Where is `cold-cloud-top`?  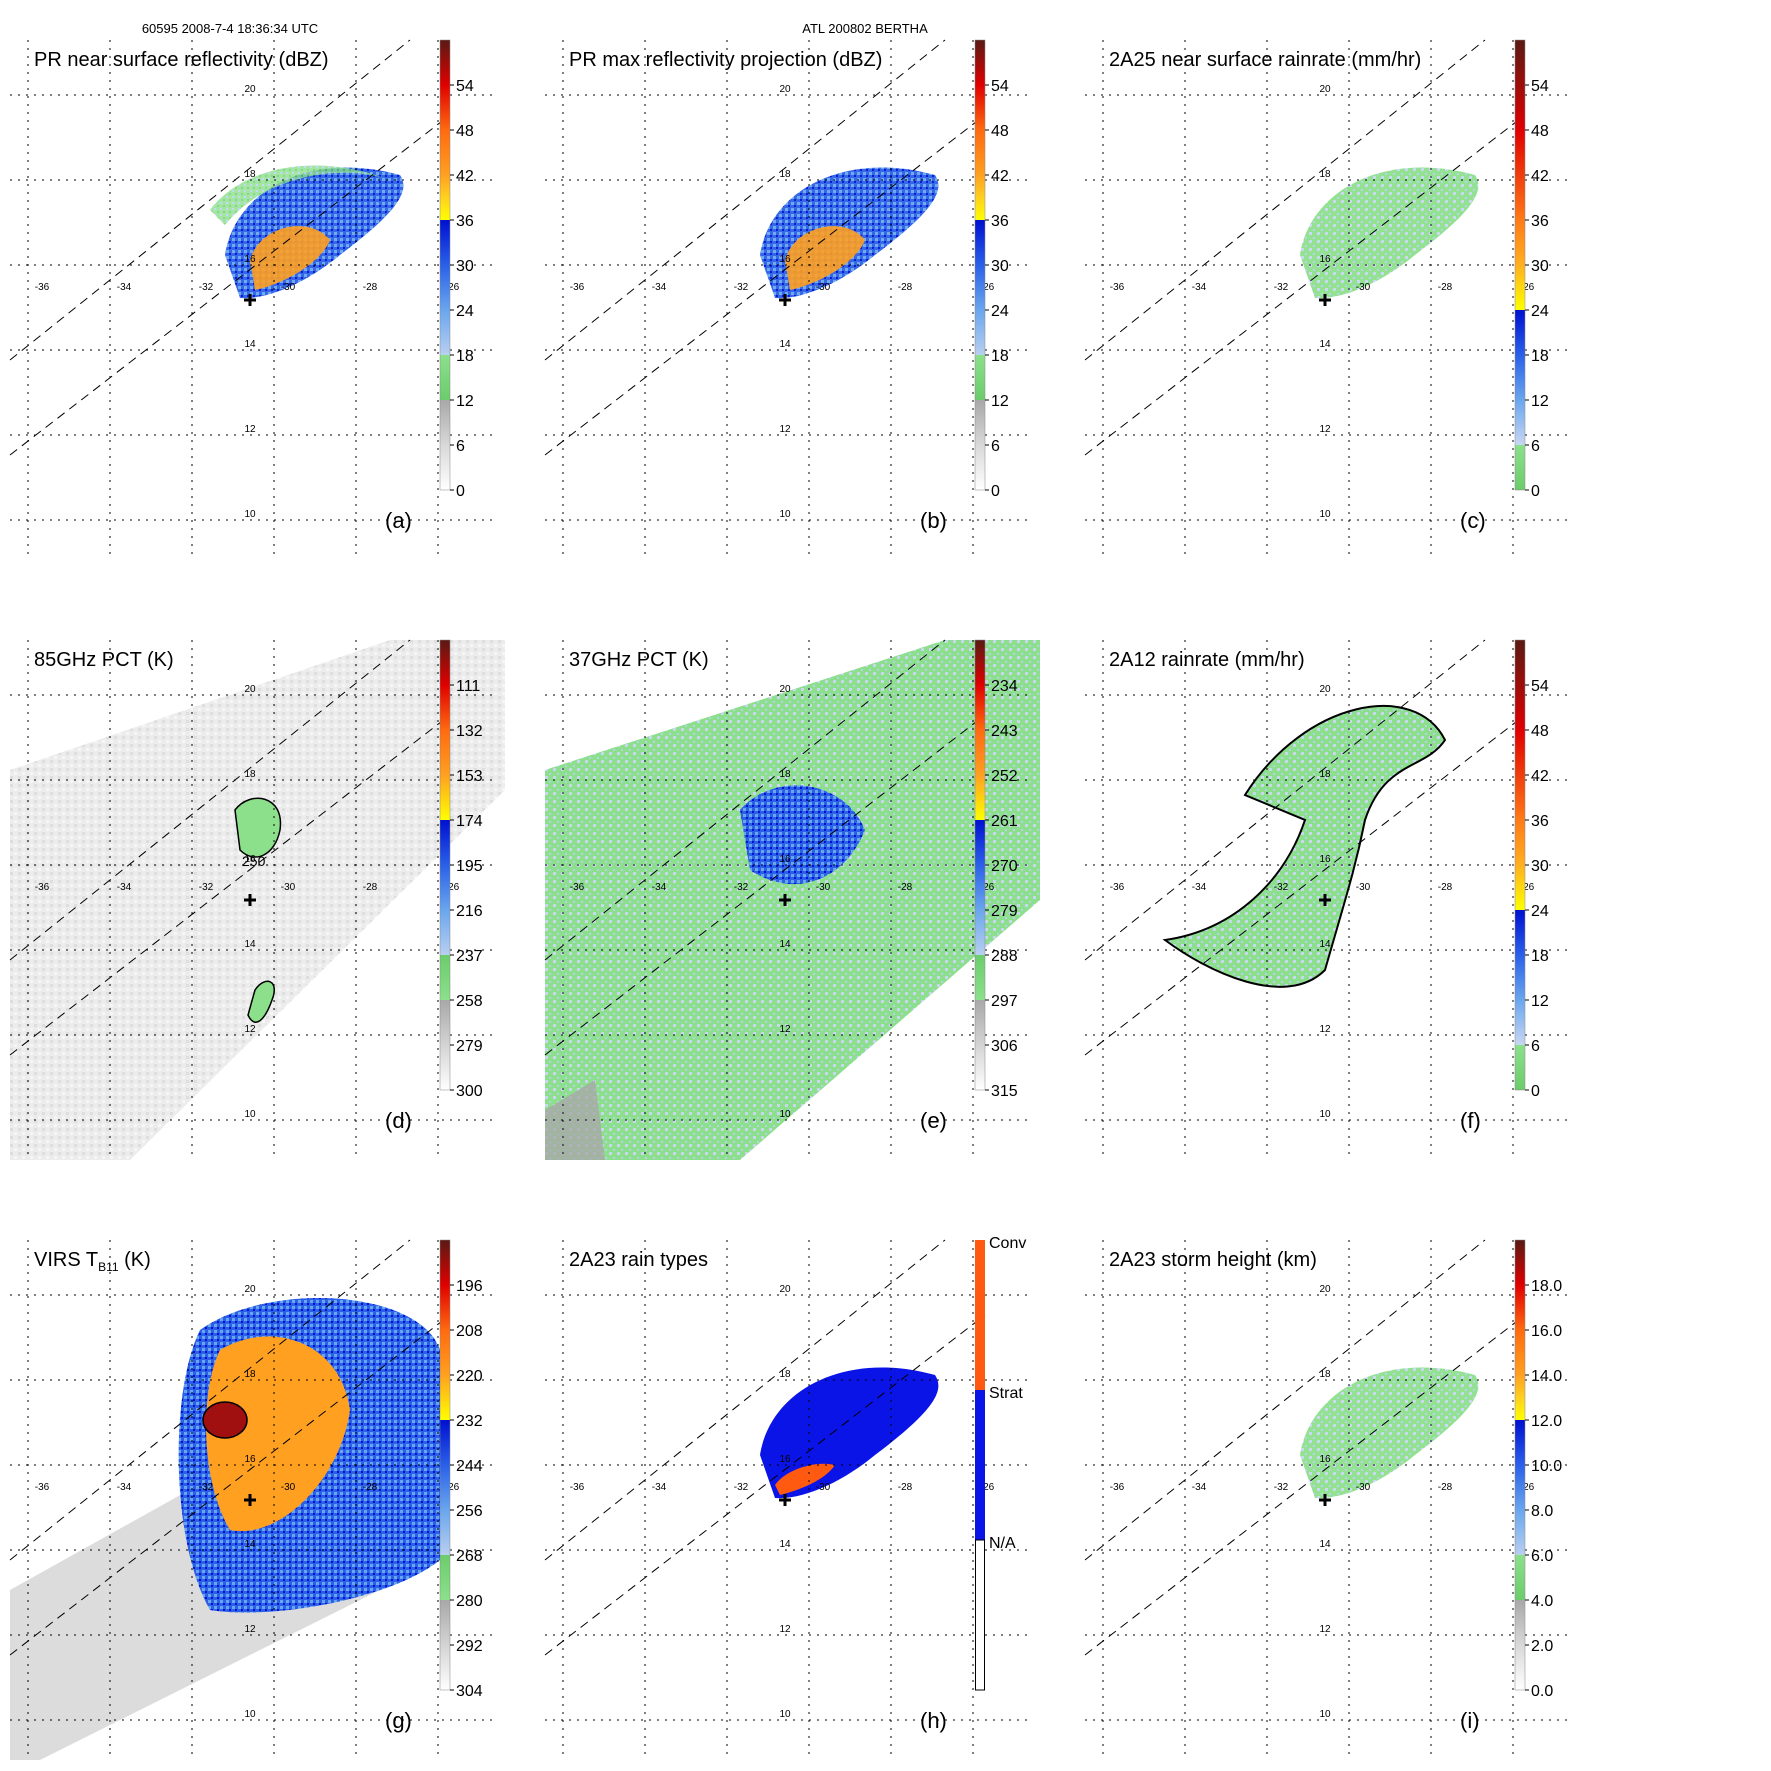
cold-cloud-top is located at coordinates (278, 1434).